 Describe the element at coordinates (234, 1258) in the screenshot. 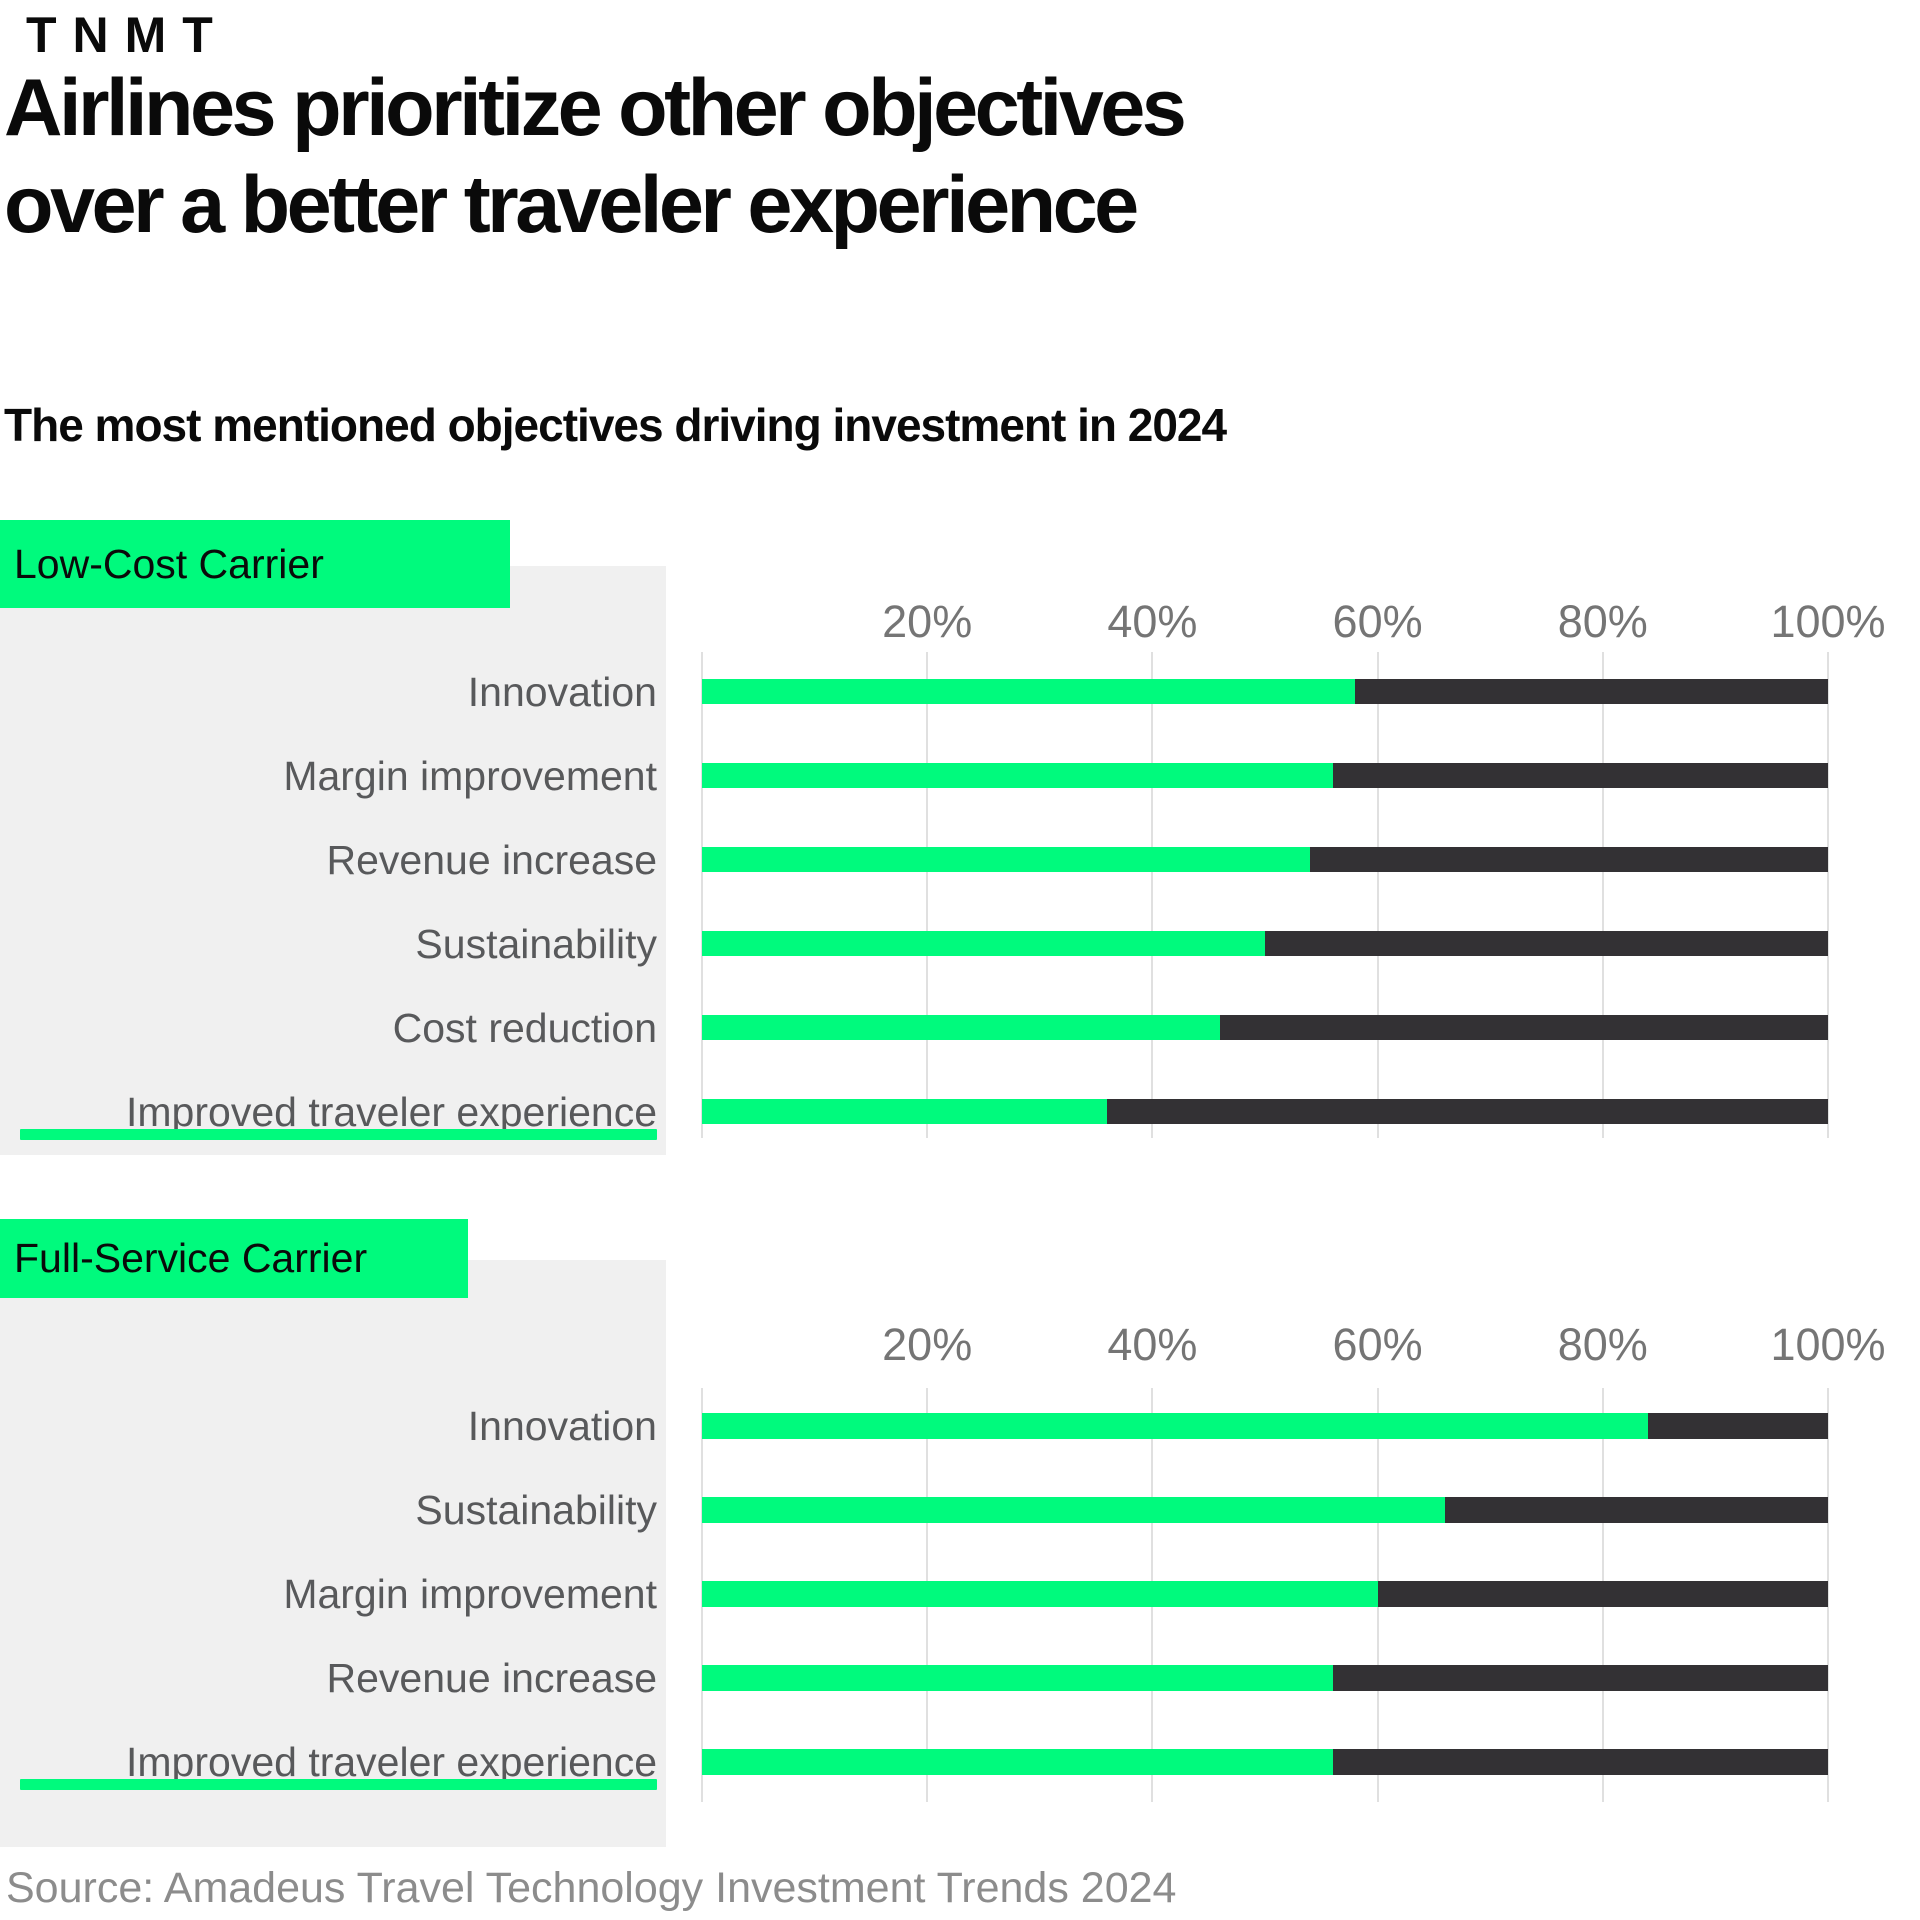

I see `carrier-ribbon: Full-Service Carrier` at that location.